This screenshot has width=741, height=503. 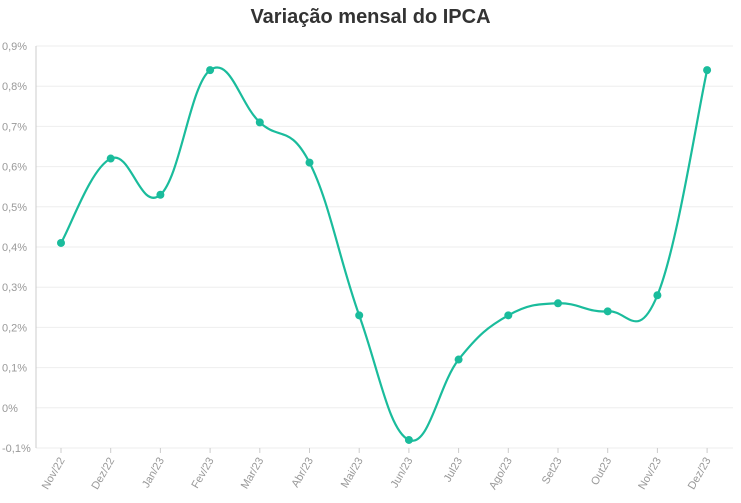 I want to click on x-tick-label: Dez/23, so click(x=700, y=474).